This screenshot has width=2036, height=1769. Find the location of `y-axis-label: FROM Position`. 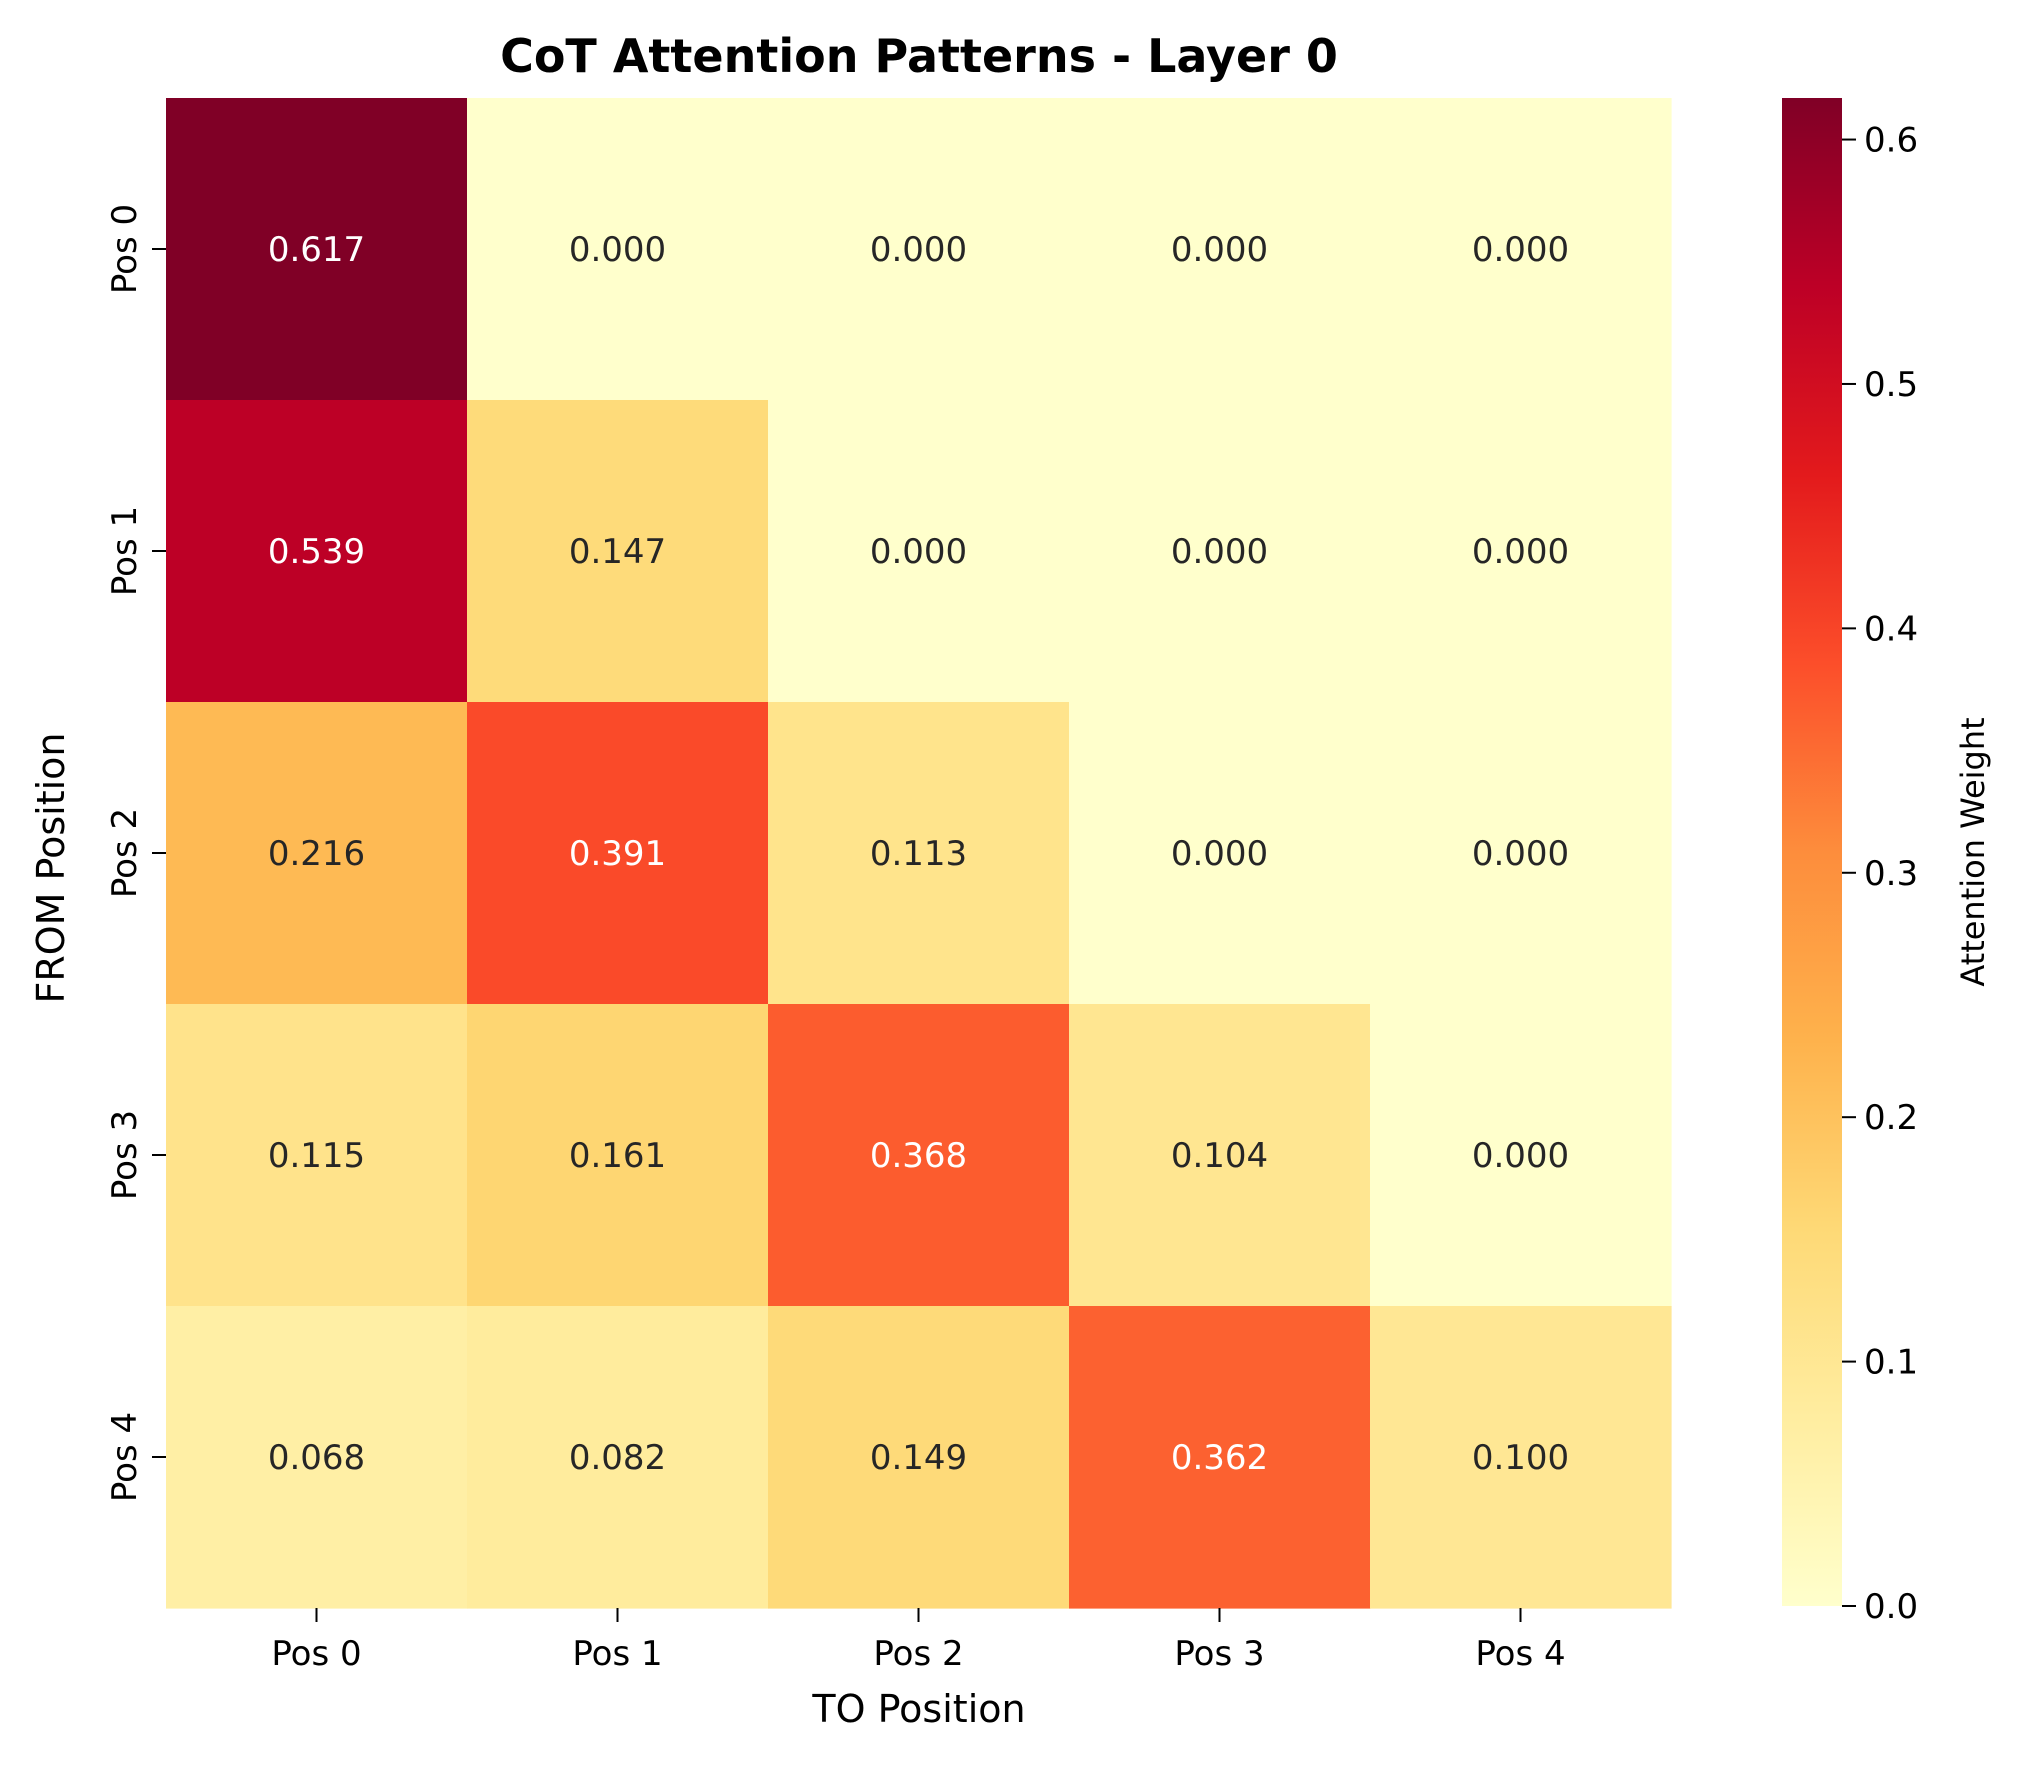

y-axis-label: FROM Position is located at coordinates (51, 868).